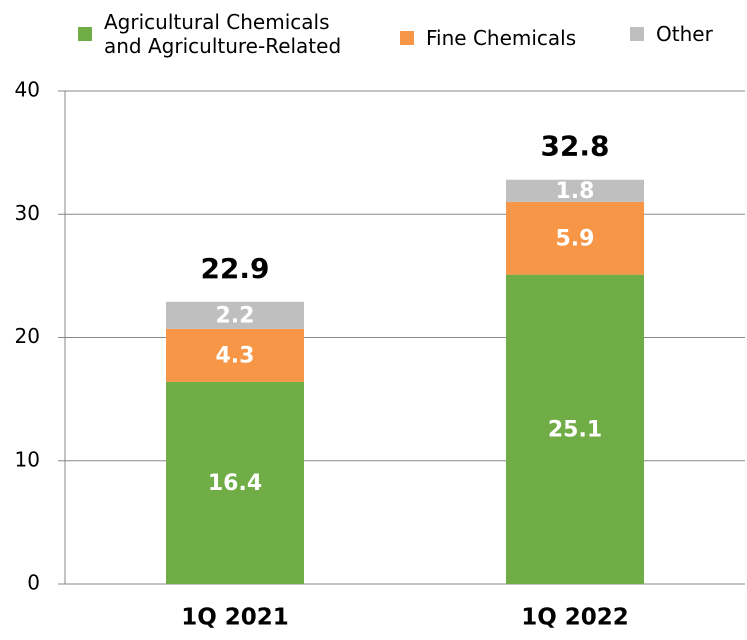 This screenshot has height=640, width=747. I want to click on value-label: 16.4, so click(235, 483).